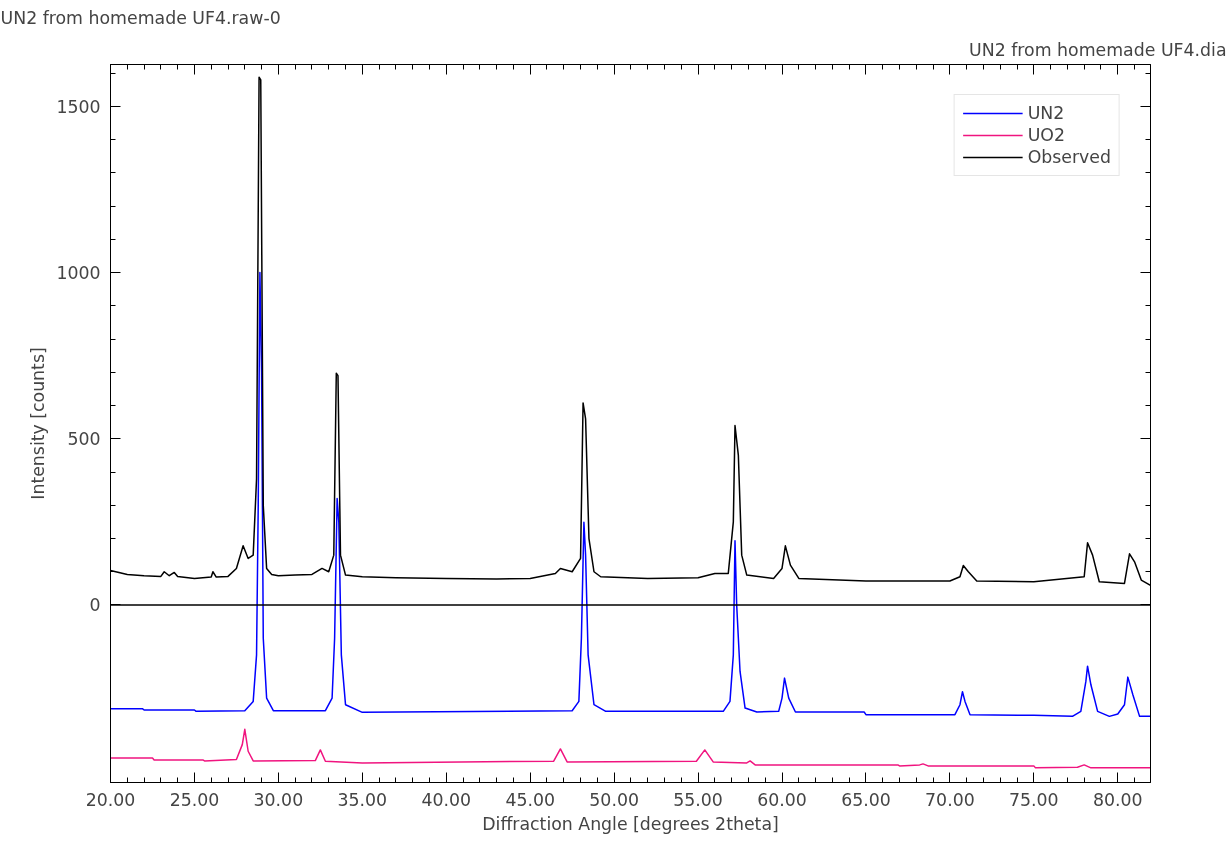 Image resolution: width=1226 pixels, height=842 pixels. What do you see at coordinates (782, 799) in the screenshot?
I see `x-tick-label: 60.00` at bounding box center [782, 799].